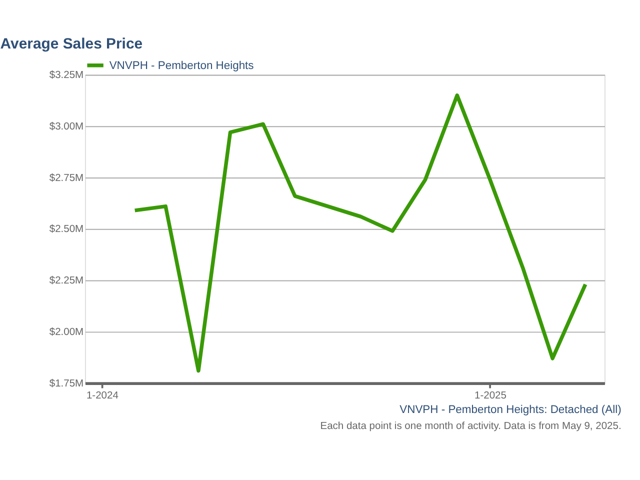  I want to click on text: Each data point is one month of activity. Data is from May 9, 2025., so click(471, 426).